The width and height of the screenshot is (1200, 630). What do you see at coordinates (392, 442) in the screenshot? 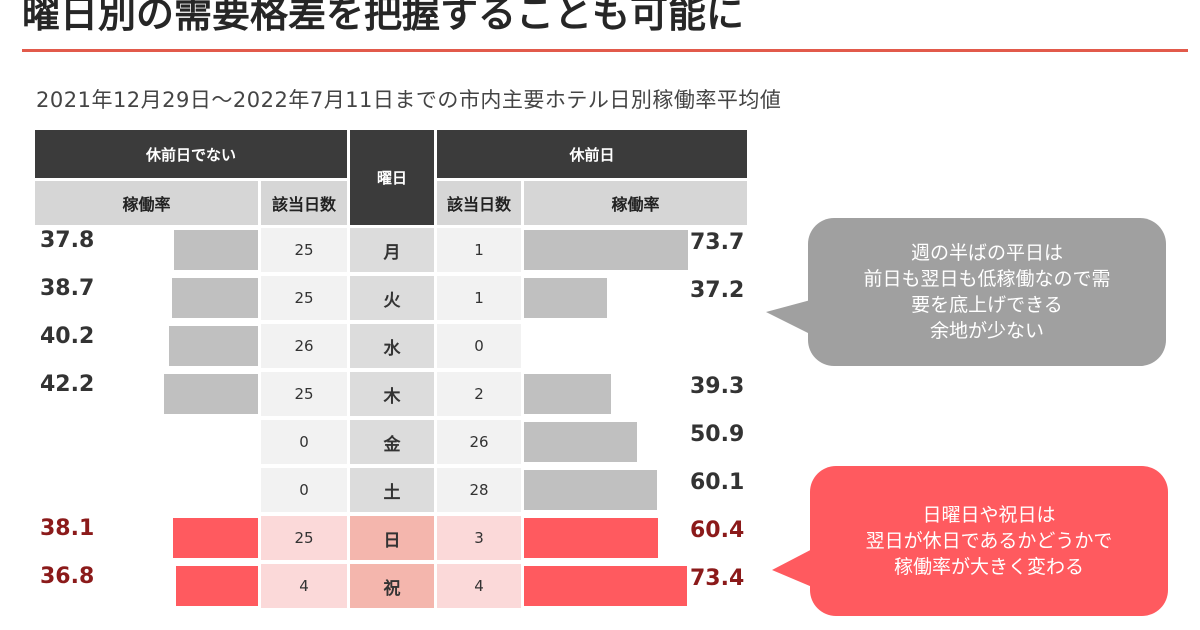
I see `day-label: 金` at bounding box center [392, 442].